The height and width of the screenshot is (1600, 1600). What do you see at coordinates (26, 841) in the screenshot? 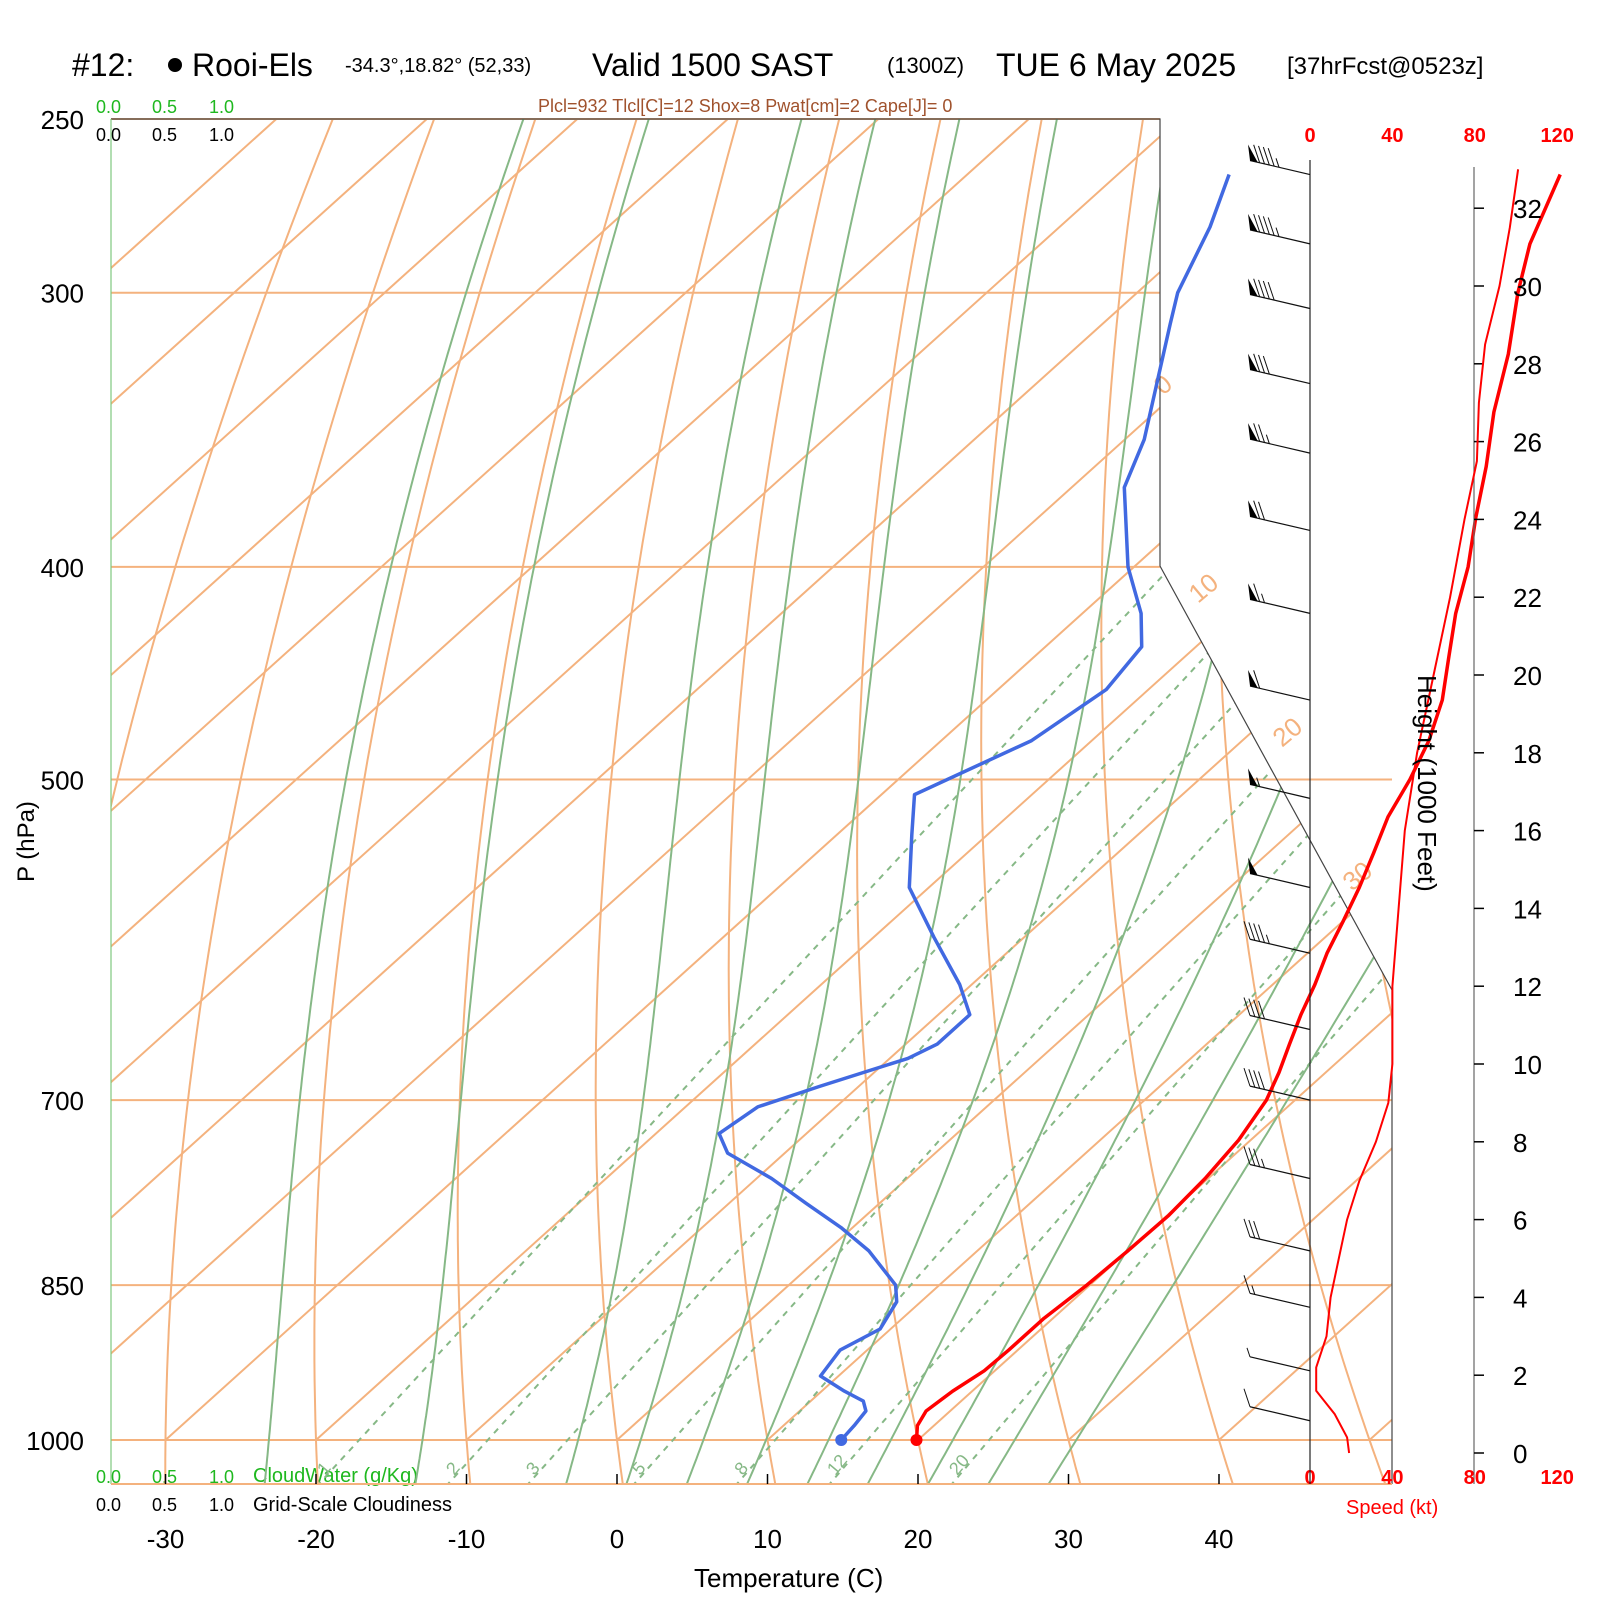
I see `y-axis-title: P (hPa)` at bounding box center [26, 841].